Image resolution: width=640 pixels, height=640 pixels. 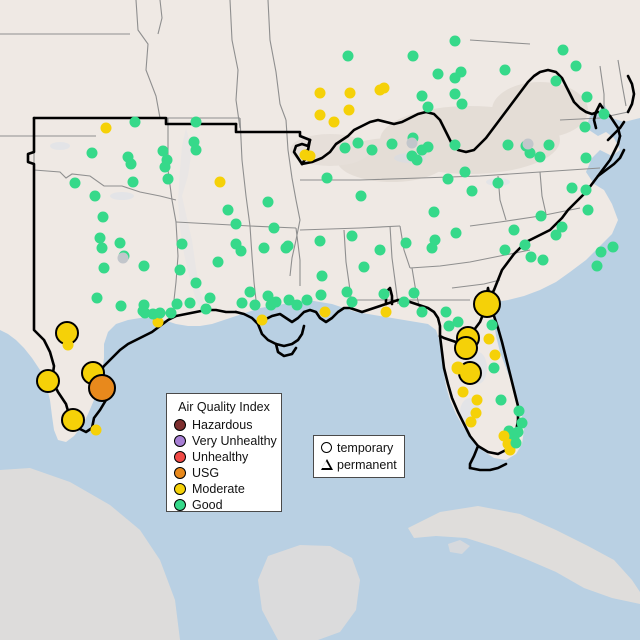 I want to click on legend-item-unhealthy: Unhealthy, so click(x=224, y=457).